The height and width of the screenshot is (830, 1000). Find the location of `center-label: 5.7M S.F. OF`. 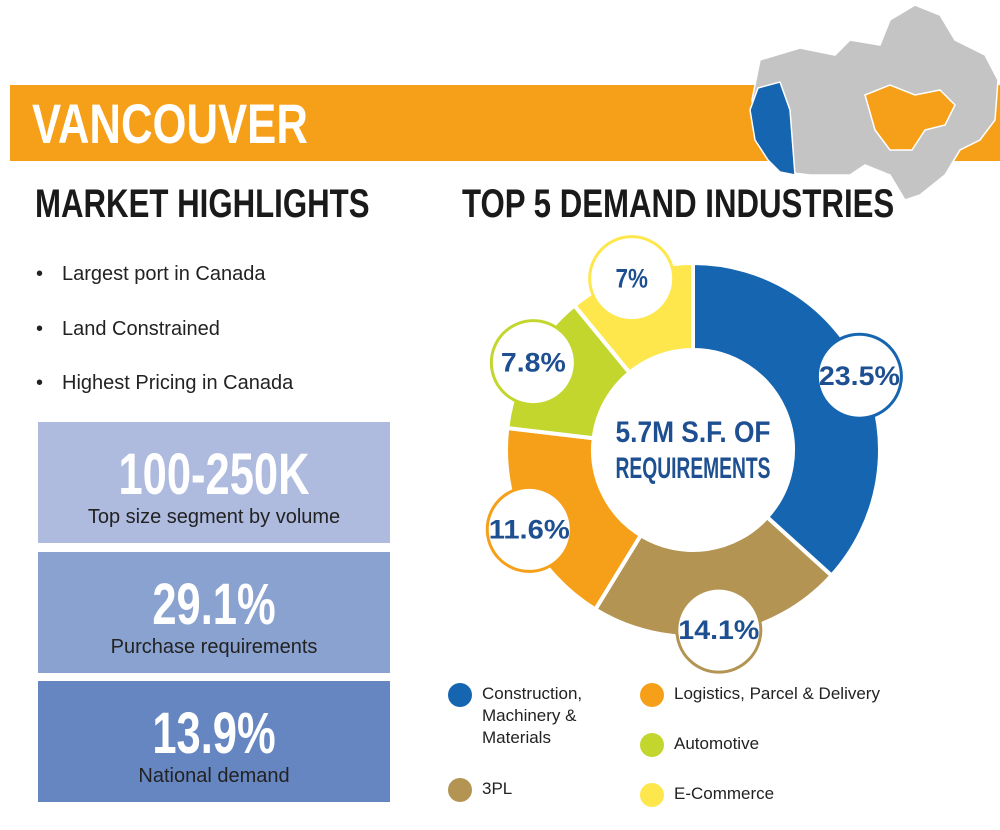

center-label: 5.7M S.F. OF is located at coordinates (693, 432).